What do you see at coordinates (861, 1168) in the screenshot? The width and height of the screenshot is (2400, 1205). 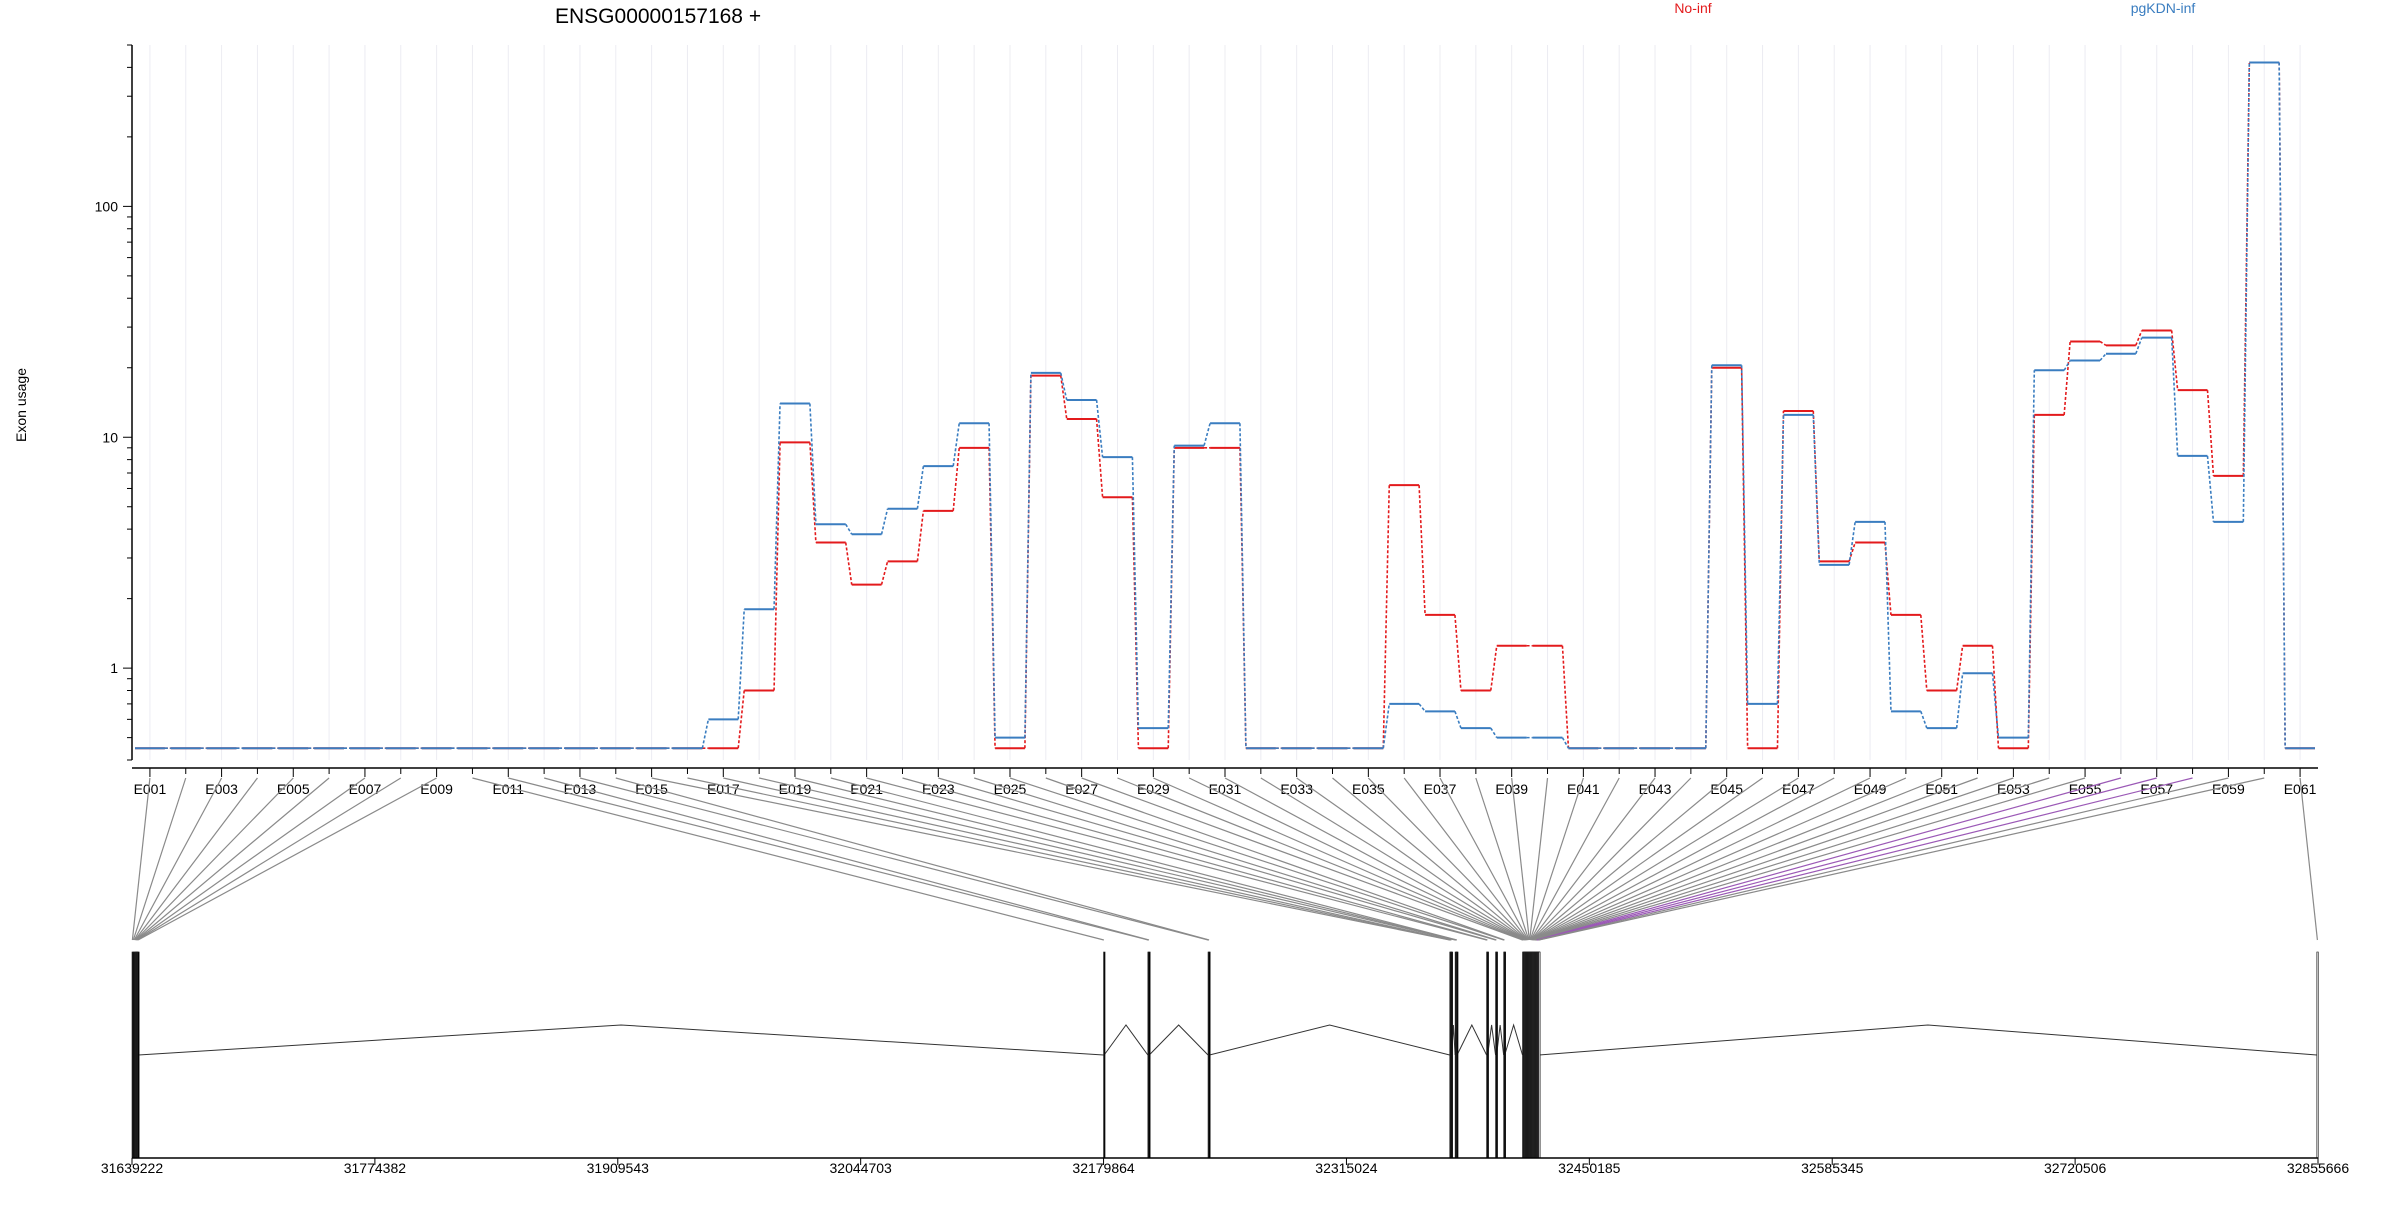 I see `genomic-tick-label: 32044703` at bounding box center [861, 1168].